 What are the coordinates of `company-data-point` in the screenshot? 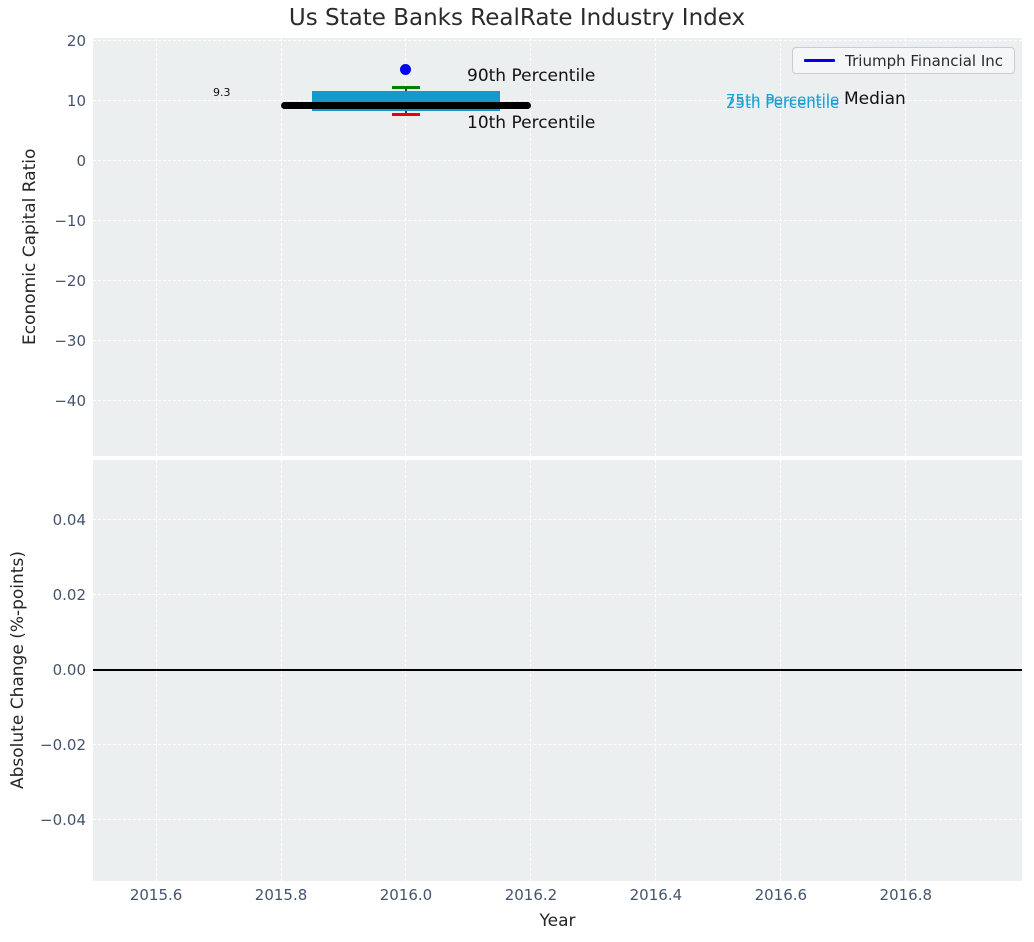 It's located at (406, 69).